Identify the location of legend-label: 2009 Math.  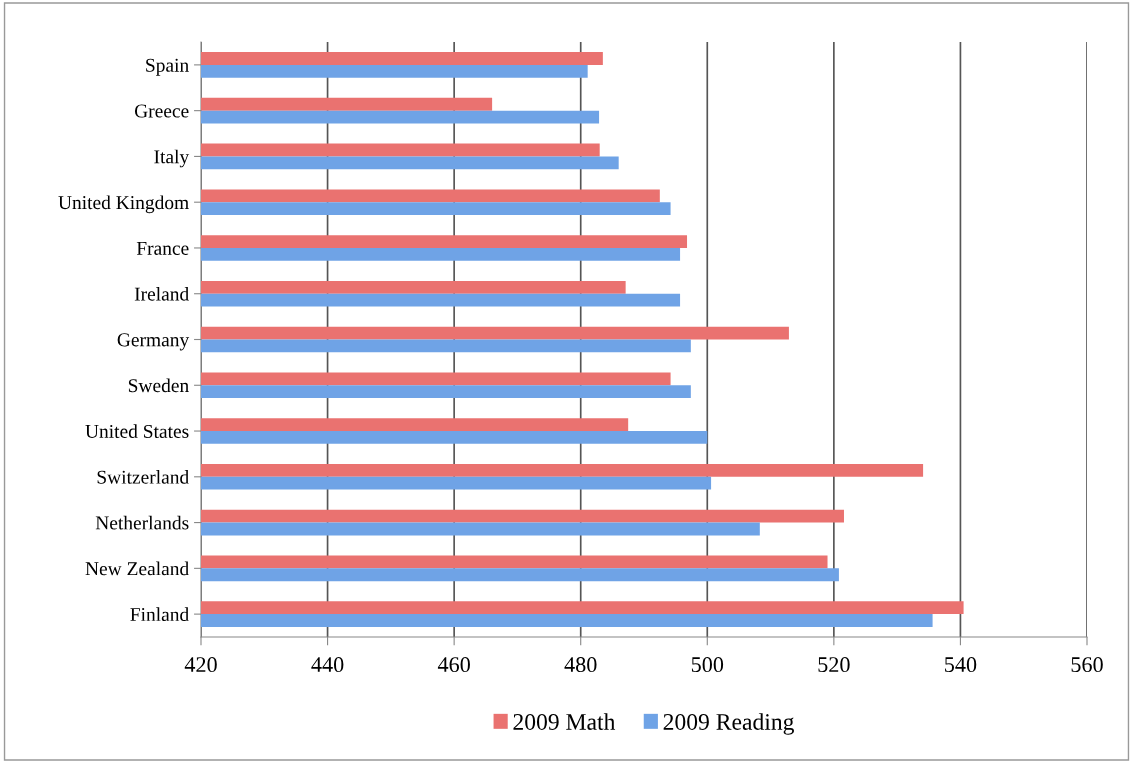
(564, 721).